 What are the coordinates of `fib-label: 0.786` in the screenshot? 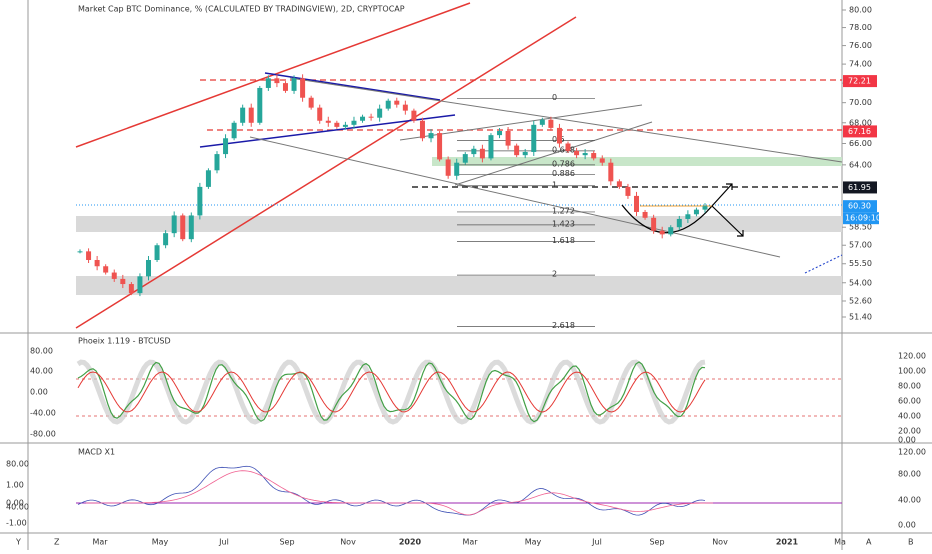 It's located at (563, 163).